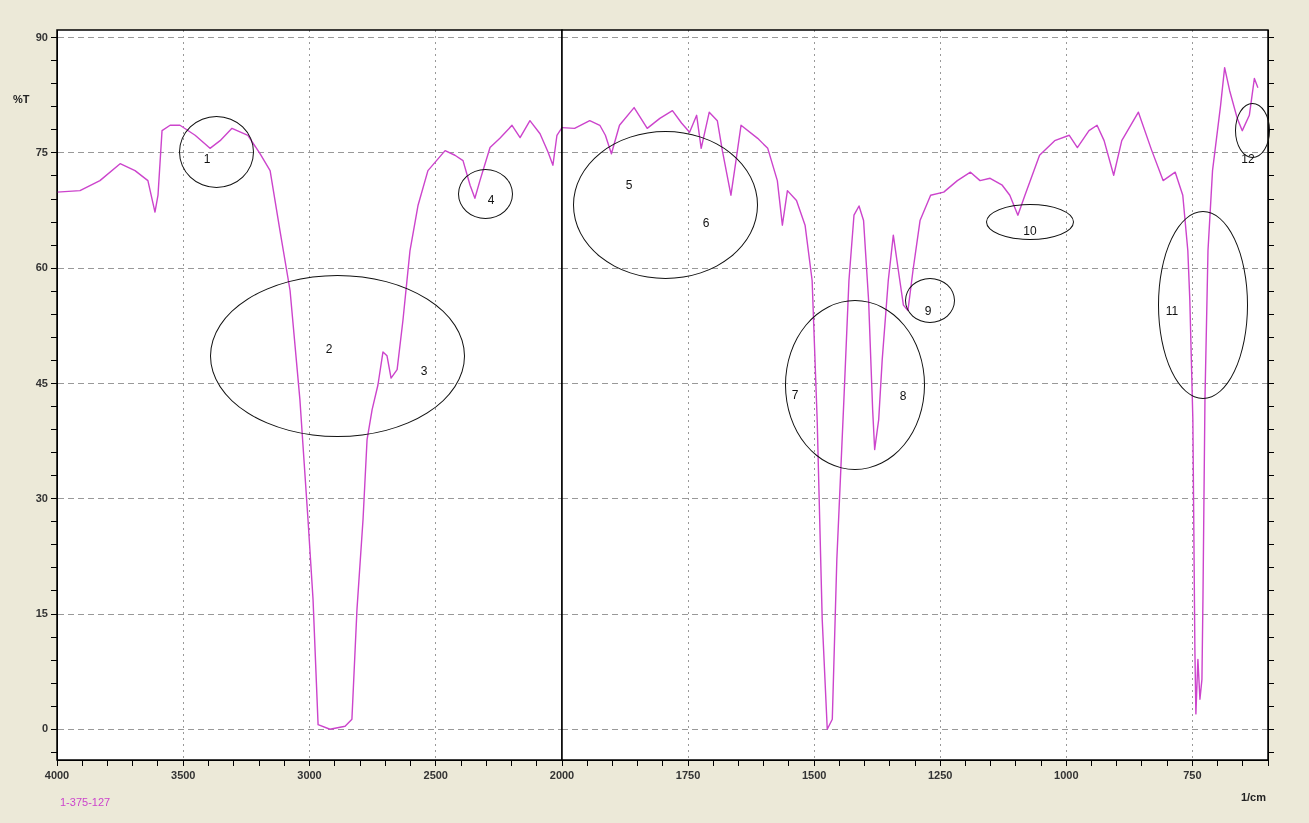  I want to click on annotation: 1, so click(207, 159).